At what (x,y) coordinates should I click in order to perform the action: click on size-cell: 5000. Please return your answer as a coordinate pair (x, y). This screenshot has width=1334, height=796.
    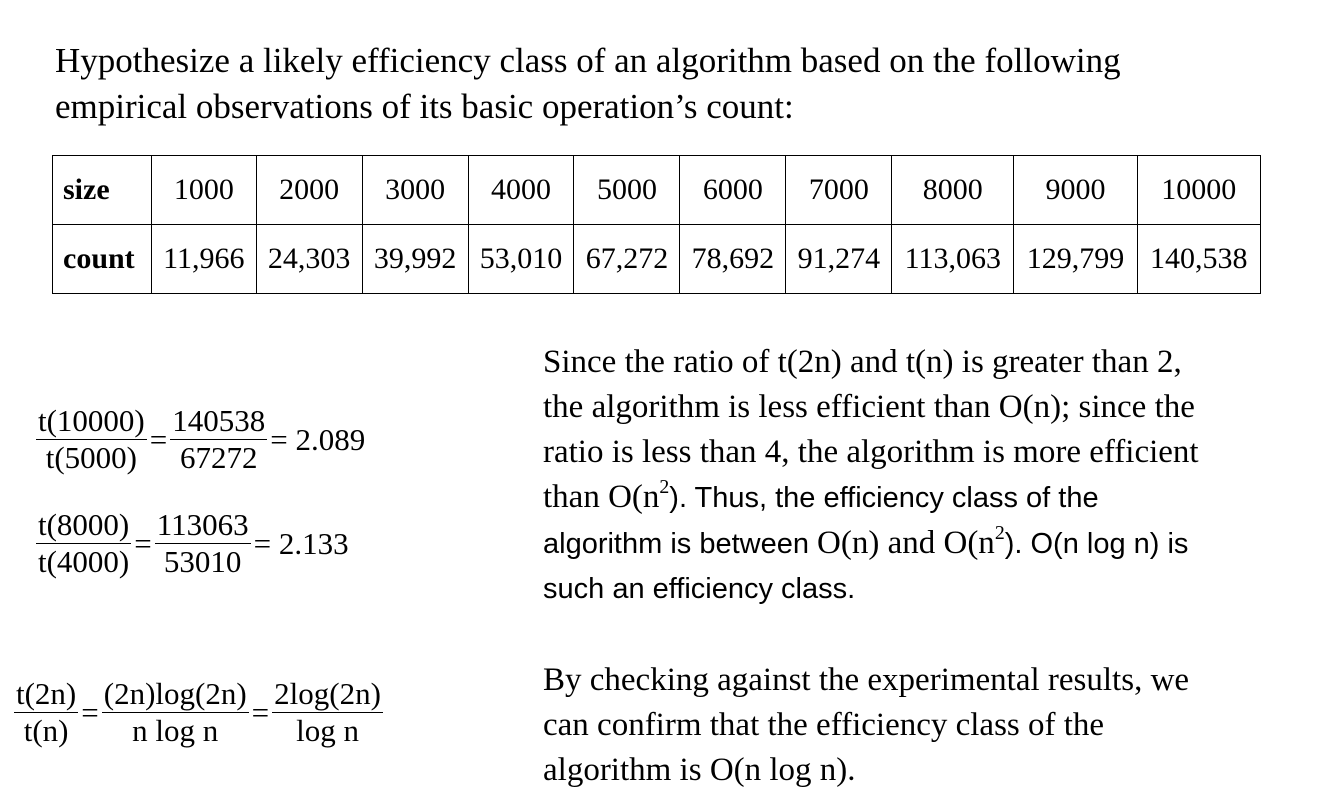
    Looking at the image, I should click on (627, 190).